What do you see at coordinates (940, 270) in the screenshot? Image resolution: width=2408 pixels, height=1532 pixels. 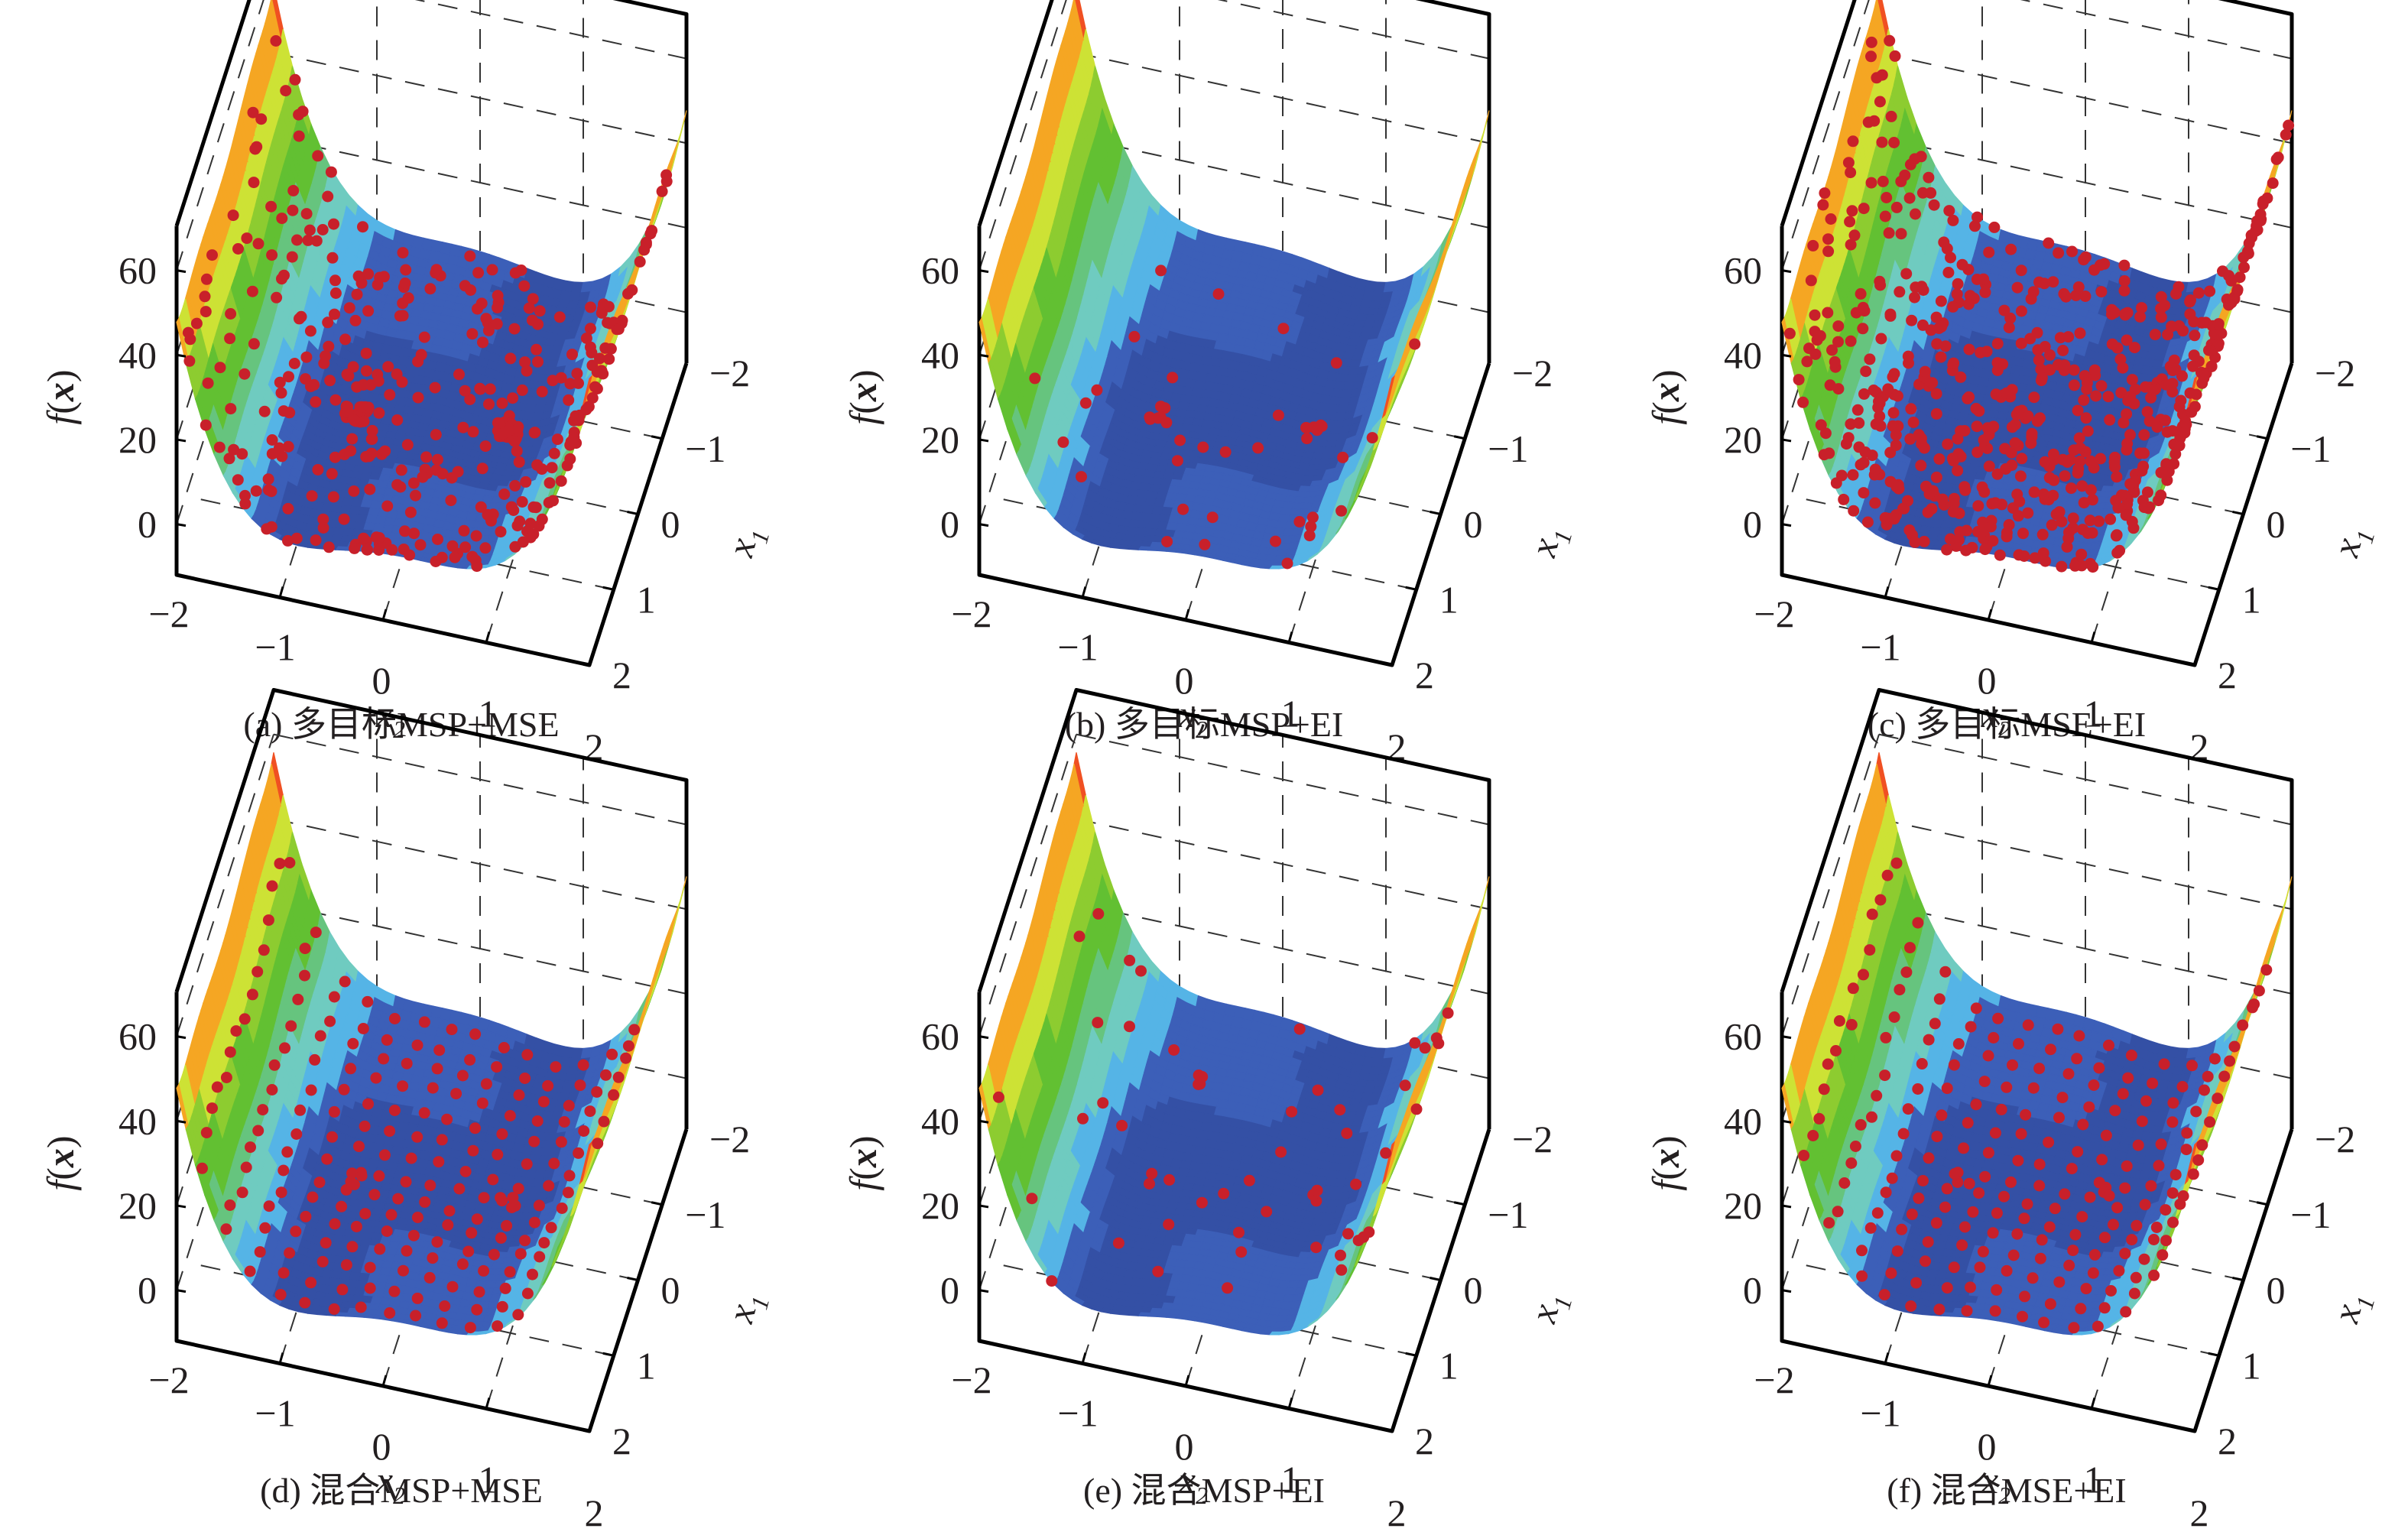 I see `z-tick-label: 60` at bounding box center [940, 270].